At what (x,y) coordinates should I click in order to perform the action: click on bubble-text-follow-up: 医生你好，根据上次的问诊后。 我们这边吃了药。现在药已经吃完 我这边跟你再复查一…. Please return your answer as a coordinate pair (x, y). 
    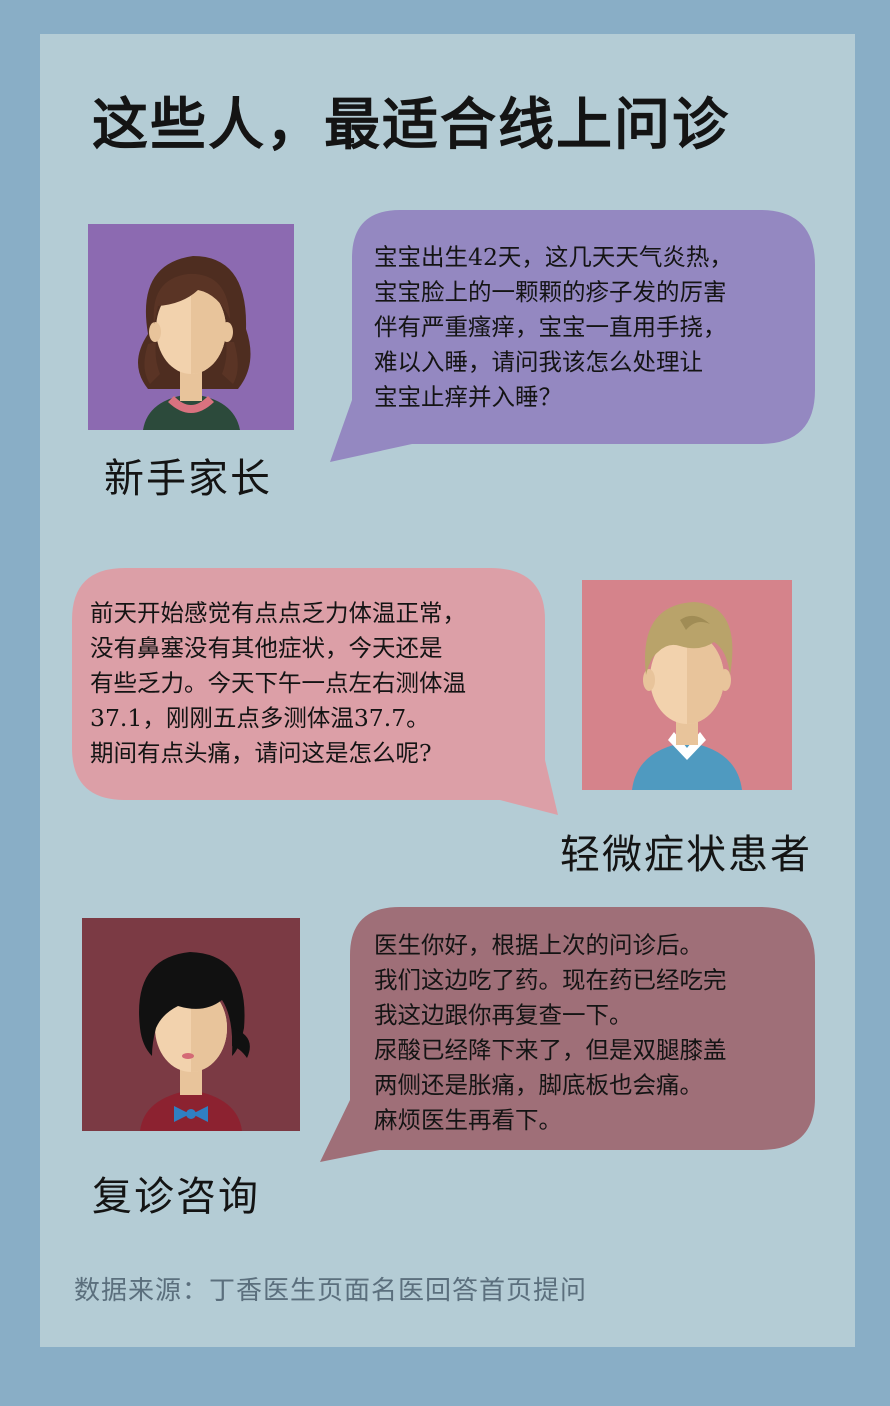
    Looking at the image, I should click on (550, 1033).